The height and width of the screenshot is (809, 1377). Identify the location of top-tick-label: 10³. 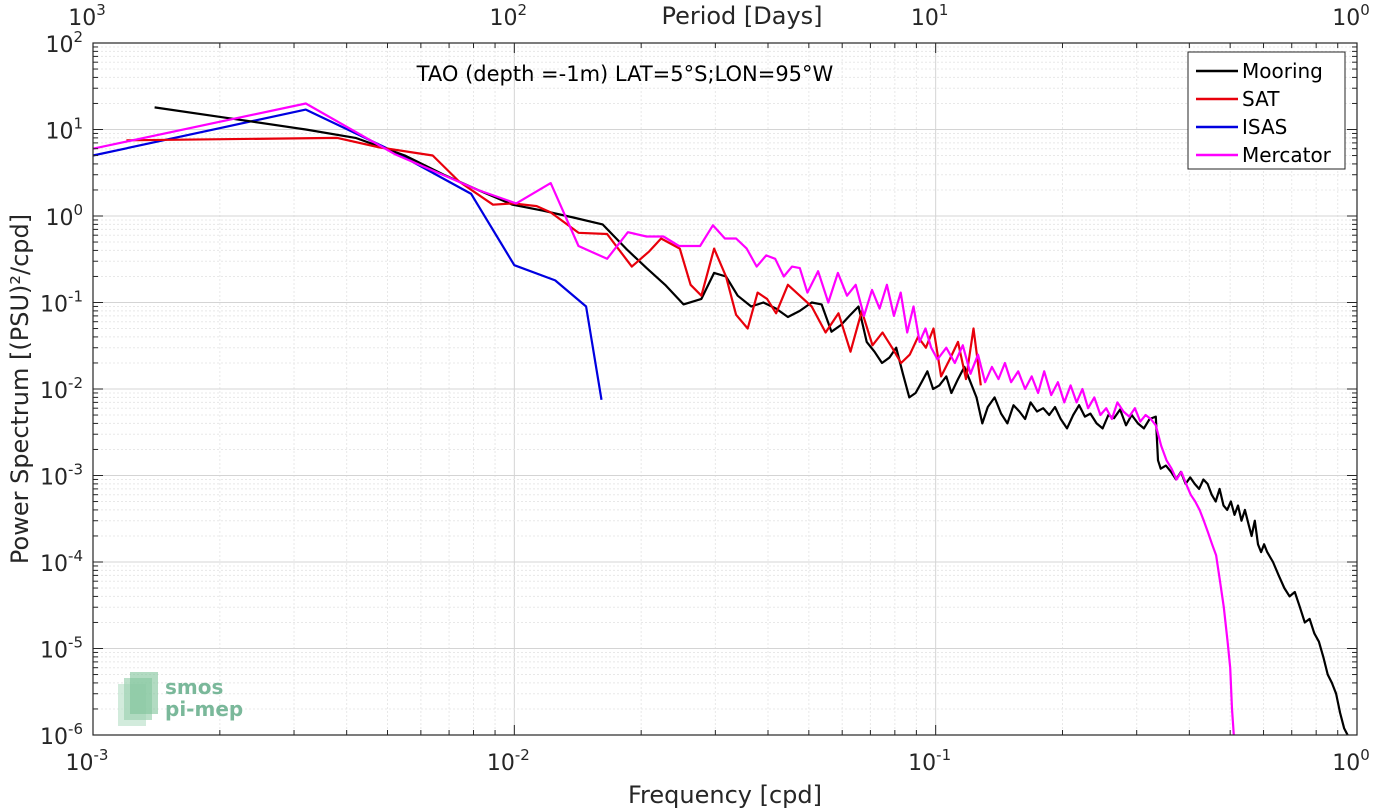
(87, 16).